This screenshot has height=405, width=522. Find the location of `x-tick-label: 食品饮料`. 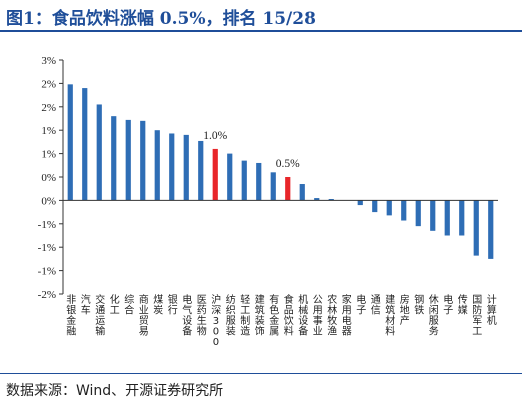

x-tick-label: 食品饮料 is located at coordinates (289, 315).